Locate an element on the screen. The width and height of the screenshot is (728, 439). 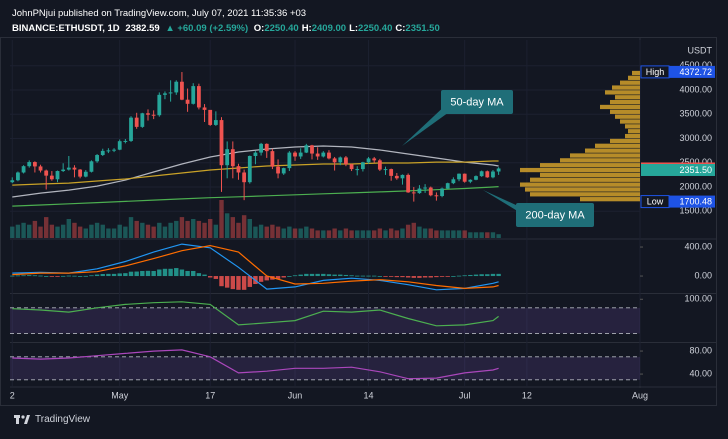
brand: TradingView is located at coordinates (63, 419).